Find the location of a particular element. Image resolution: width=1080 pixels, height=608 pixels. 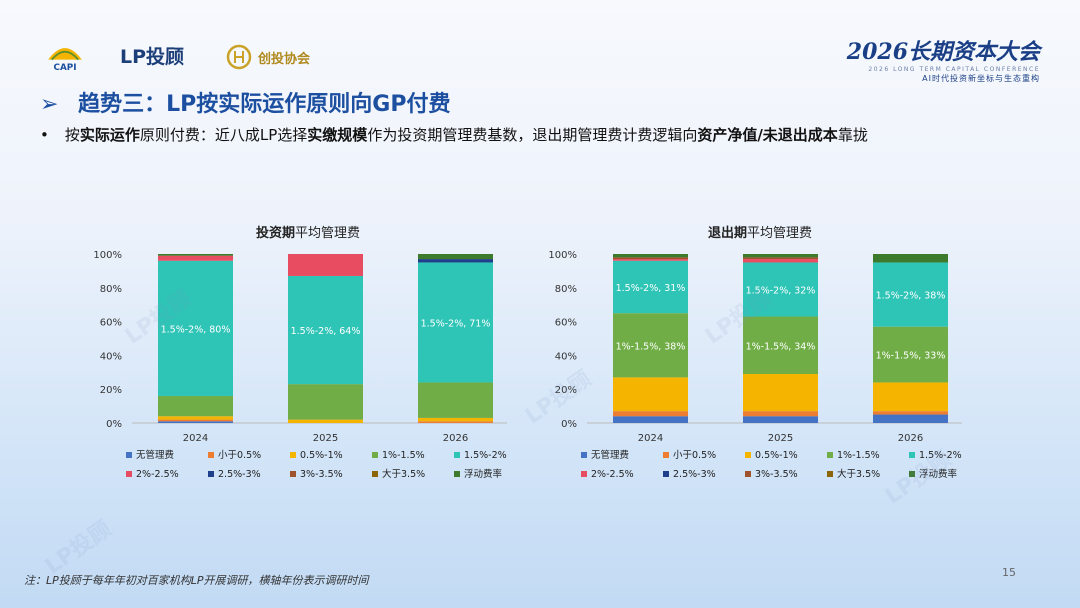

chart1-legend-label-小于0.5%: 小于0.5% is located at coordinates (239, 455).